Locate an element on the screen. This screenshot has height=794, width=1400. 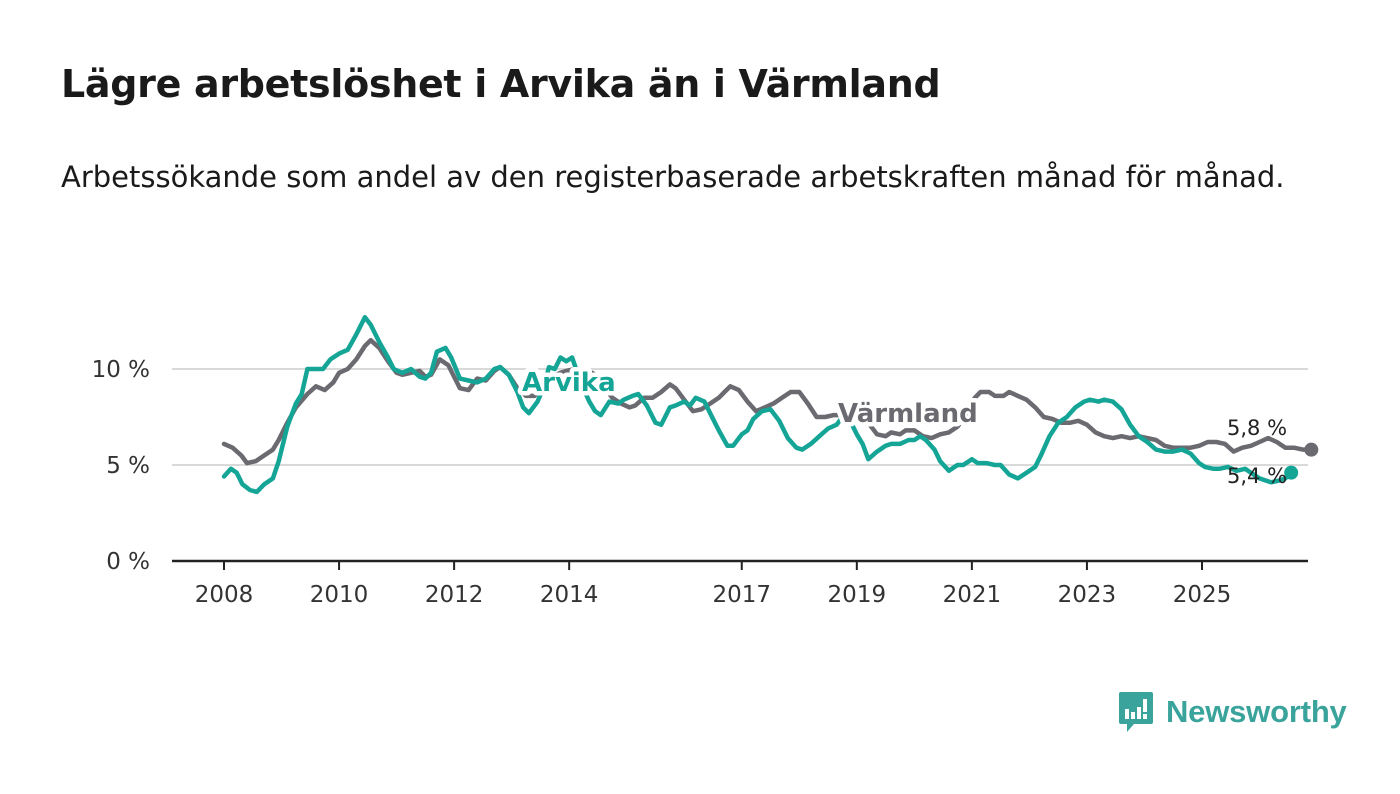
x-tick-label: 2025 is located at coordinates (1202, 595).